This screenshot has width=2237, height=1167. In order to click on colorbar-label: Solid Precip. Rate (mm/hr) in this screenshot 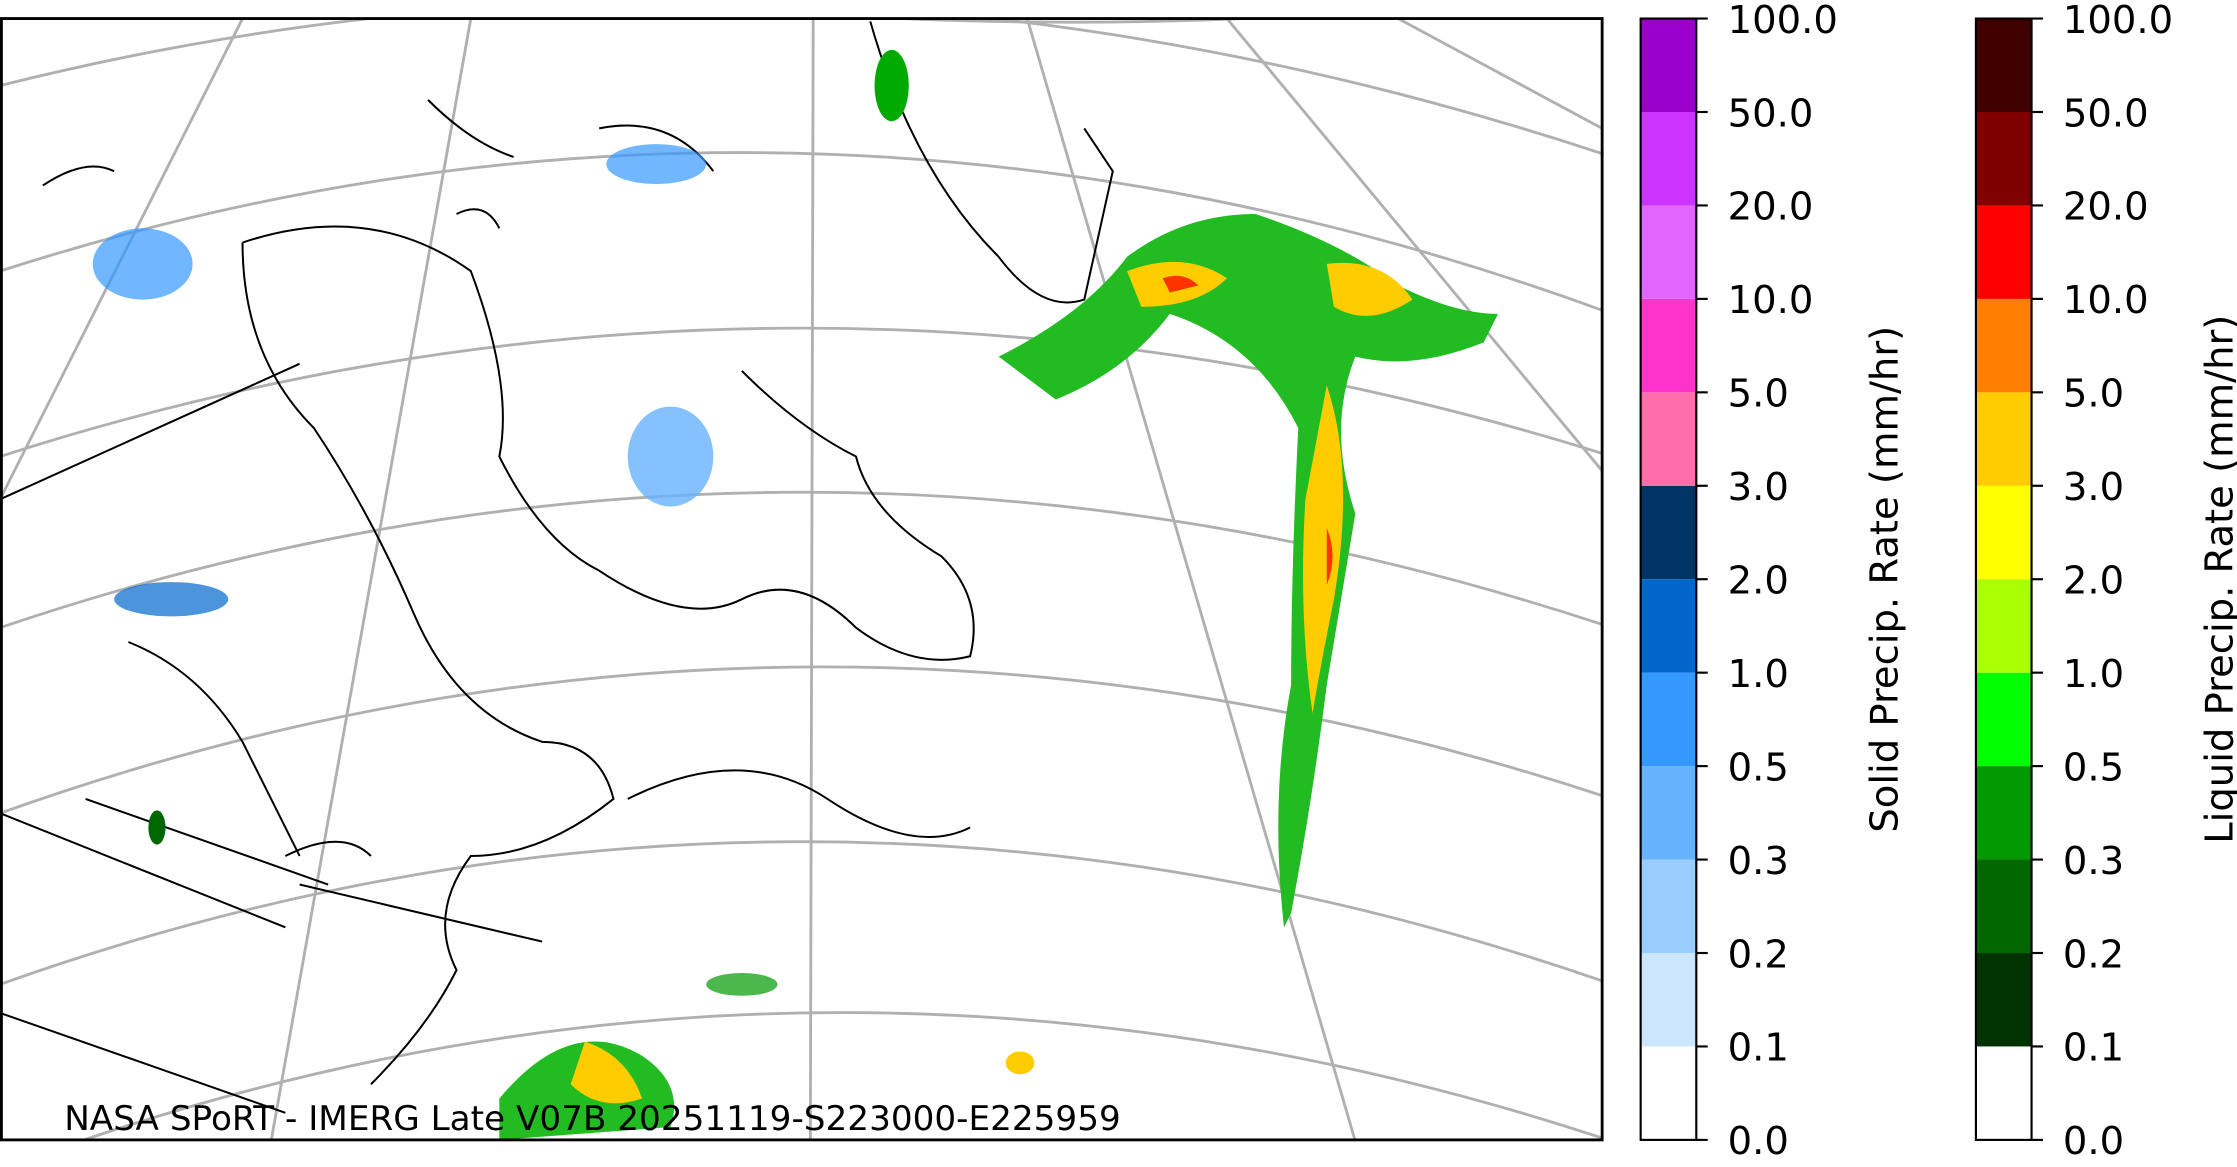, I will do `click(1884, 579)`.